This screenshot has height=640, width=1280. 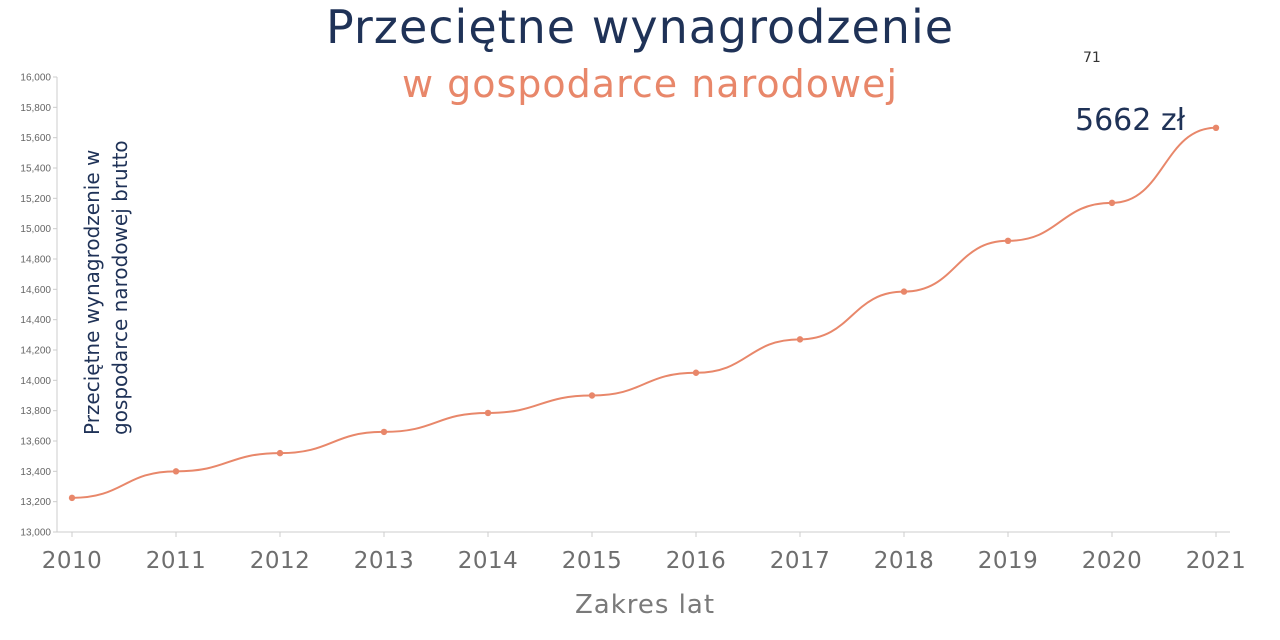 I want to click on y-tick-label: 15,200, so click(x=35, y=199).